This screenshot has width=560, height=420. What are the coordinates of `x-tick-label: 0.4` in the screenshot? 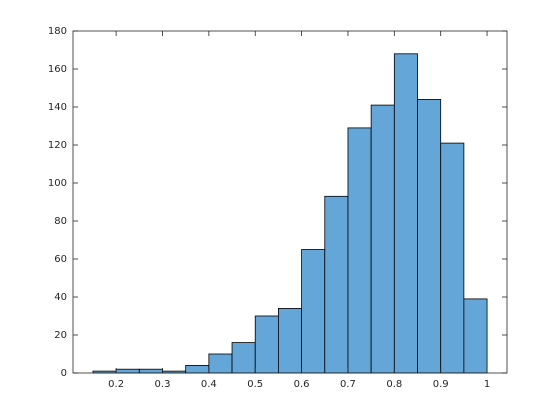 It's located at (209, 384).